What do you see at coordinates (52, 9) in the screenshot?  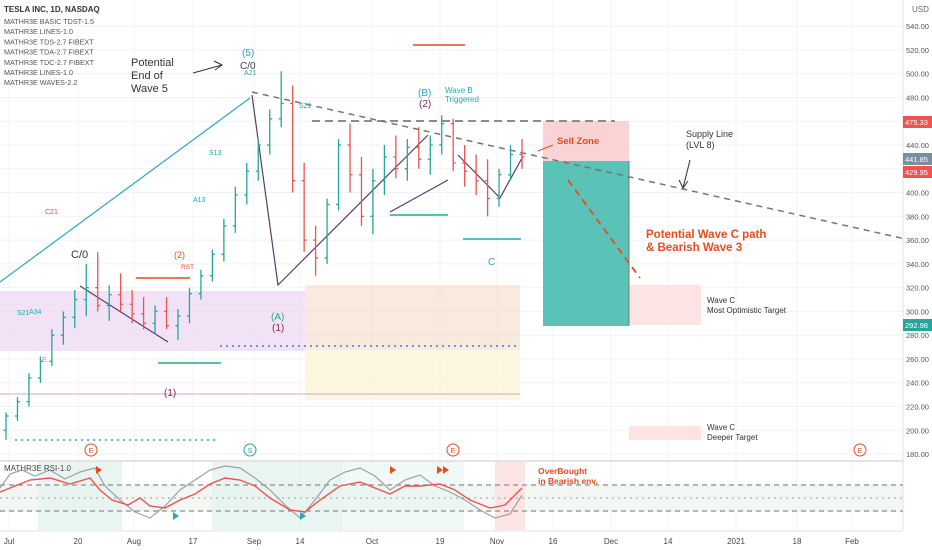 I see `symbol-title: TESLA INC, 1D, NASDAQ` at bounding box center [52, 9].